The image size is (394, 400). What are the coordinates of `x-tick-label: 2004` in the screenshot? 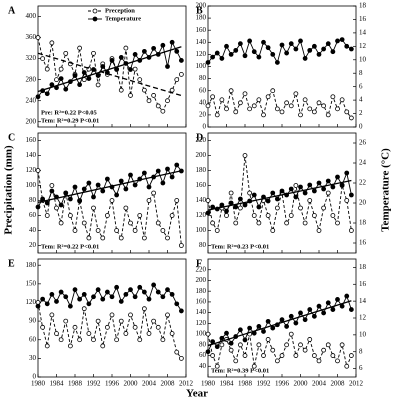 It's located at (319, 384).